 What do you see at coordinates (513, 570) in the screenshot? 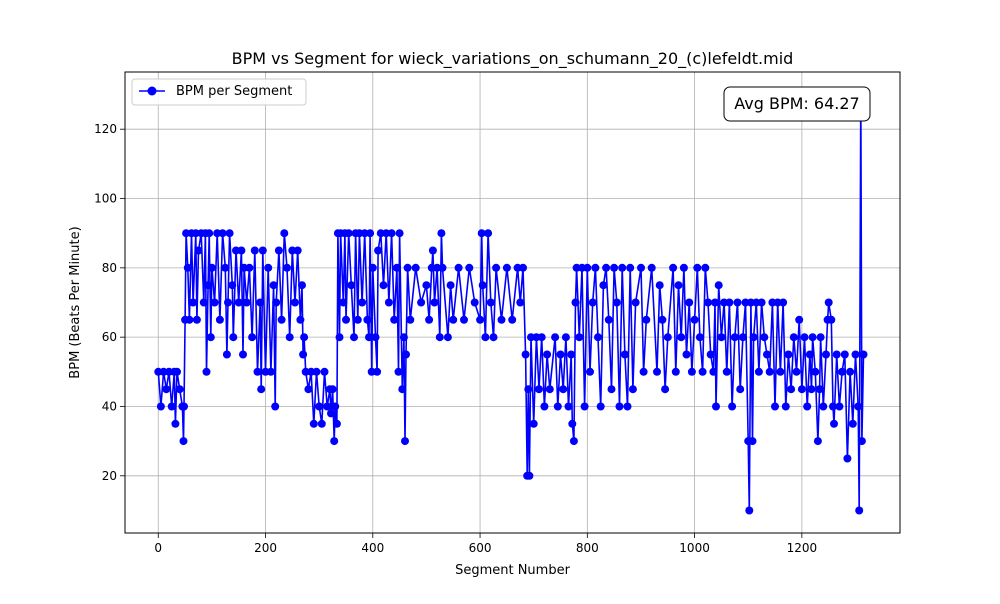
I see `x-axis-label: Segment Number` at bounding box center [513, 570].